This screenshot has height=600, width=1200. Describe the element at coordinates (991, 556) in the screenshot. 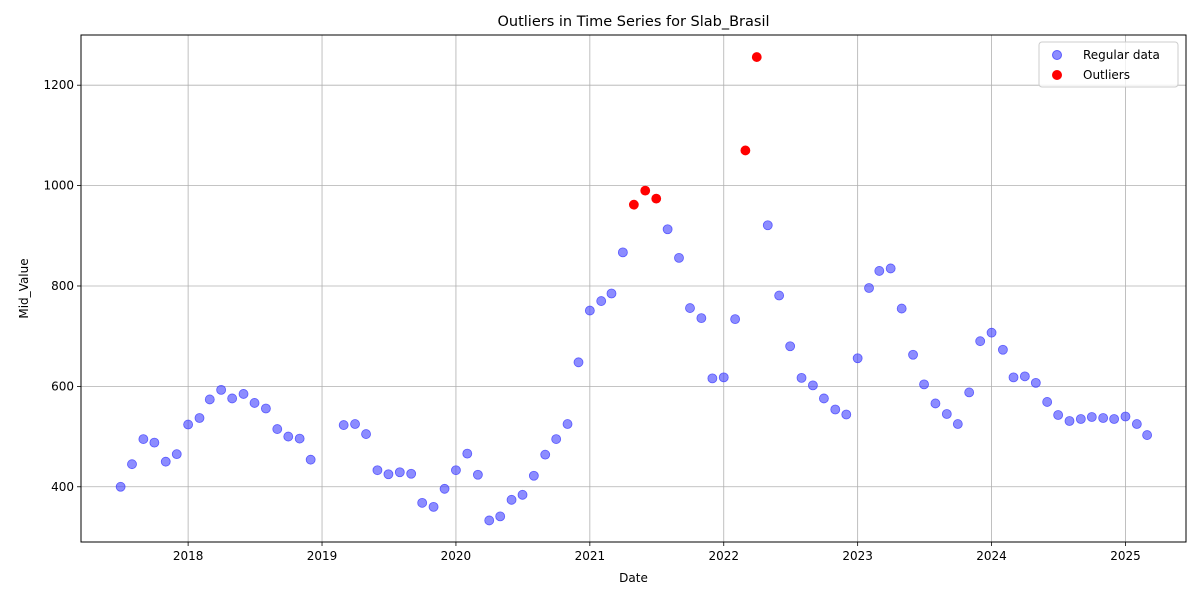

I see `x-tick-label: 2024` at that location.